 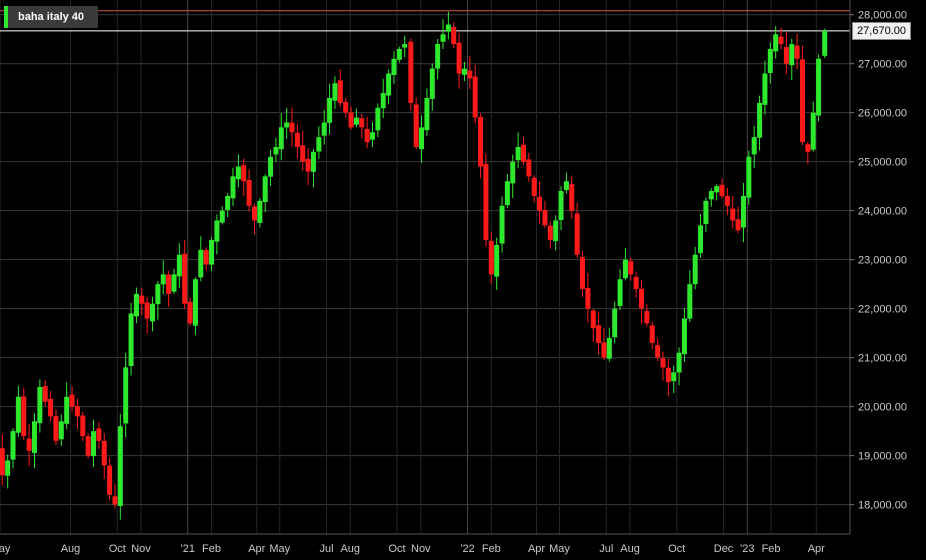 What do you see at coordinates (141, 549) in the screenshot?
I see `x-tick-label: Nov` at bounding box center [141, 549].